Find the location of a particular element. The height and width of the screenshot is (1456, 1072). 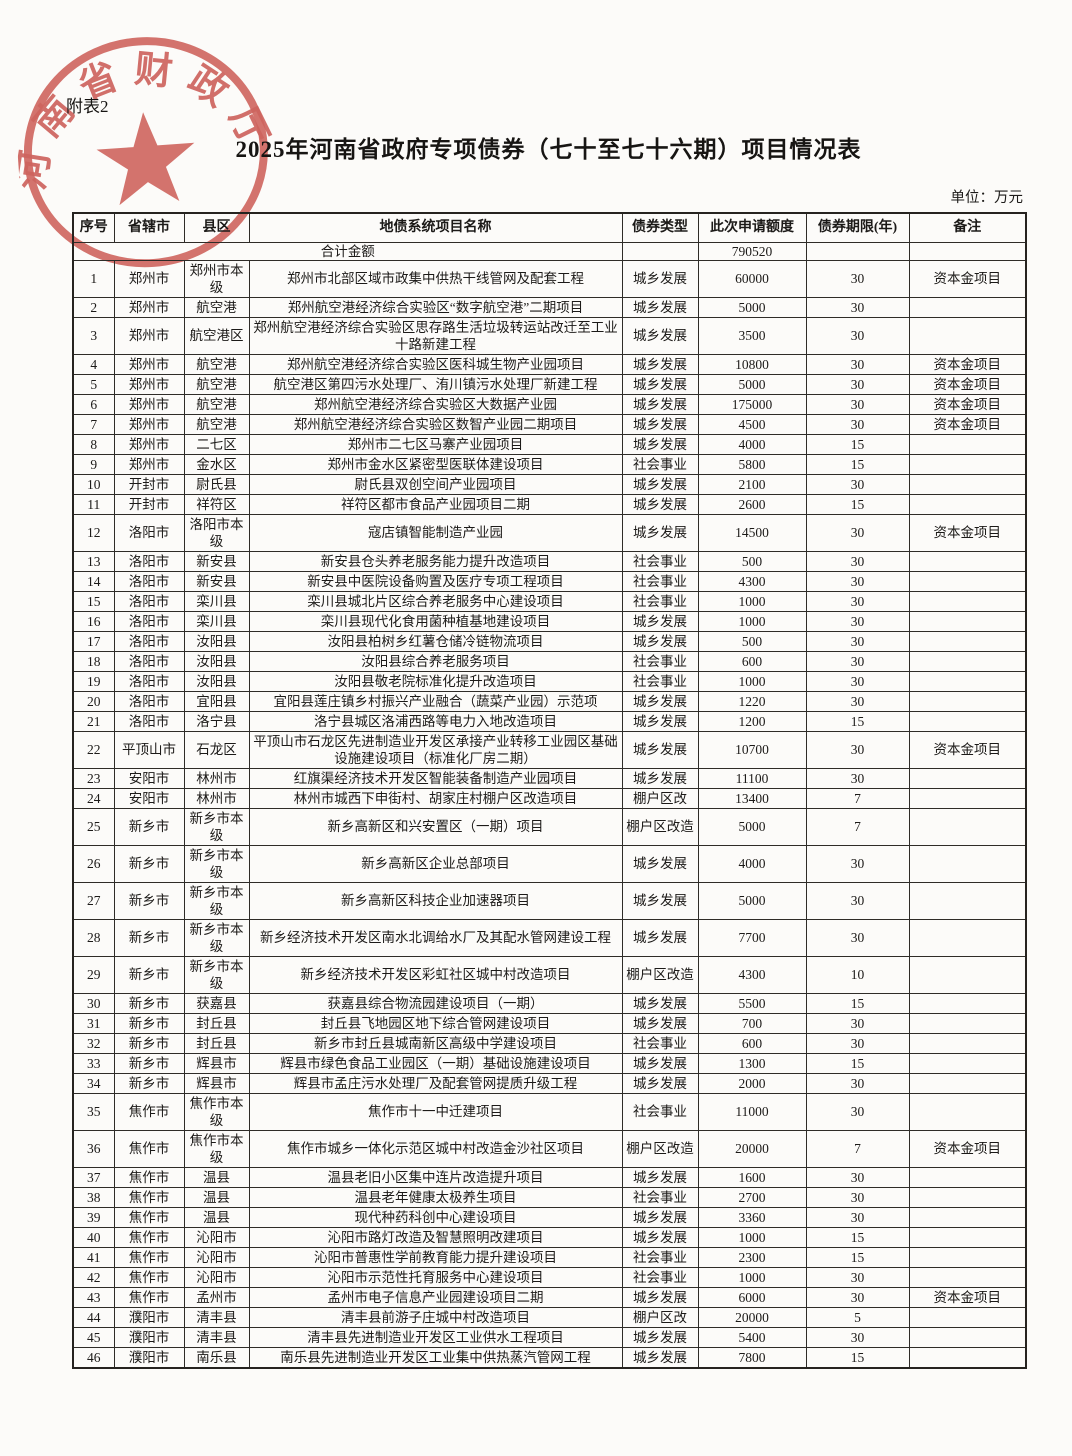

cell-序号: 28 is located at coordinates (93, 937).